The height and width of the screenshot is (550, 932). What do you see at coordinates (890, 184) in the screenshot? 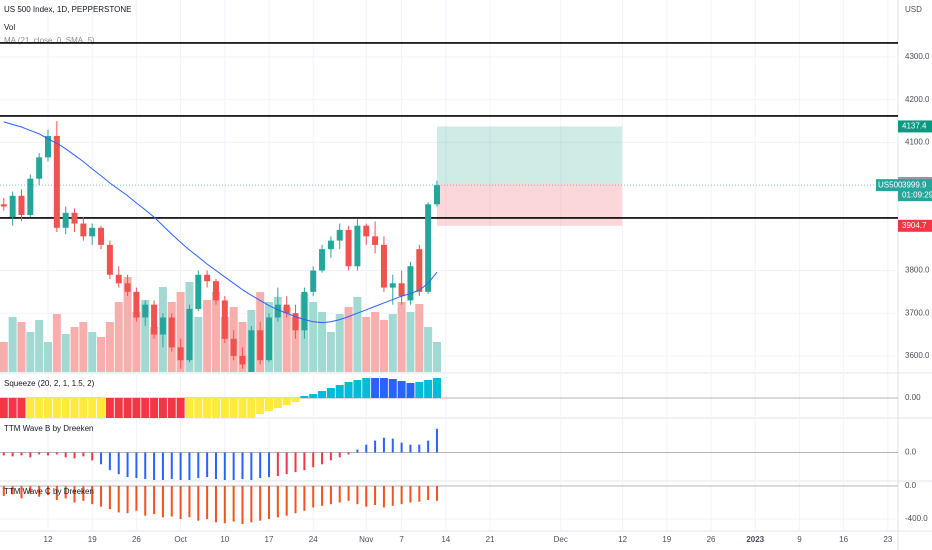
I see `symbol-label: US500` at bounding box center [890, 184].